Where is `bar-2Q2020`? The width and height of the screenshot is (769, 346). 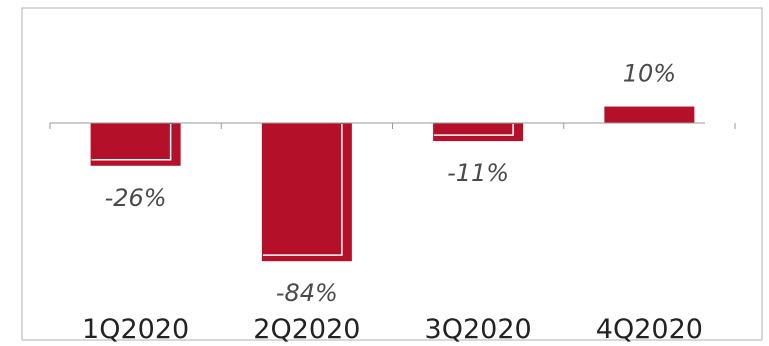
bar-2Q2020 is located at coordinates (306, 192).